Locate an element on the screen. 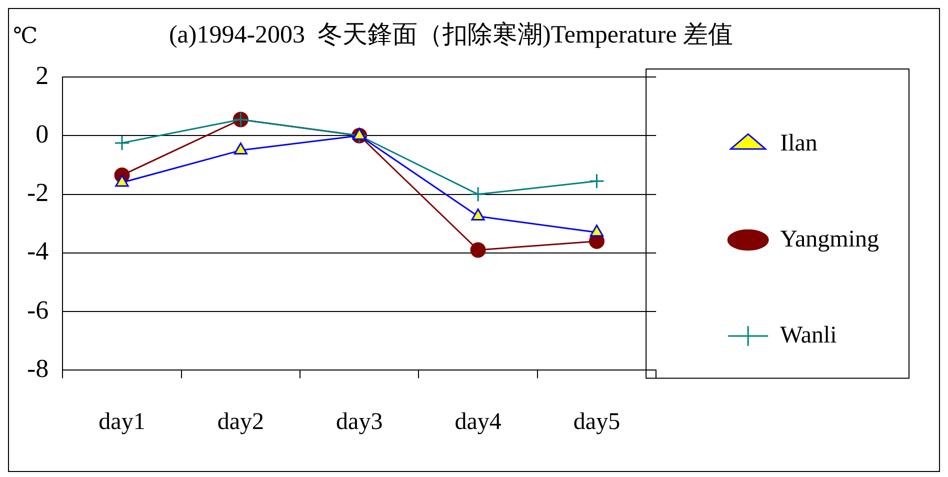 This screenshot has height=477, width=948. y-tick-label: 2 is located at coordinates (42, 75).